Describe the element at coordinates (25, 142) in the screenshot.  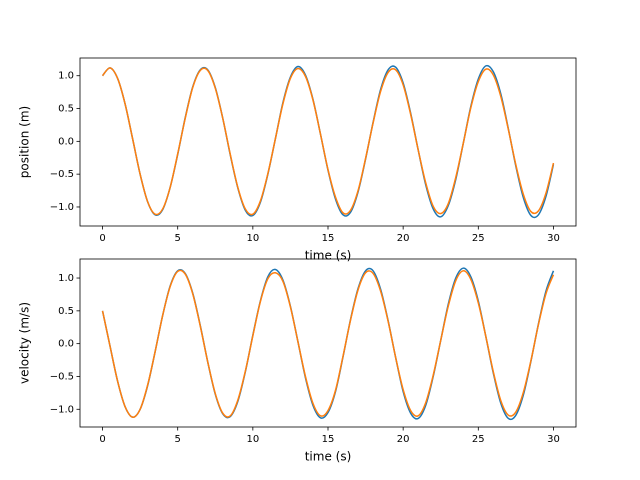
I see `y-axis-label: position (m)` at that location.